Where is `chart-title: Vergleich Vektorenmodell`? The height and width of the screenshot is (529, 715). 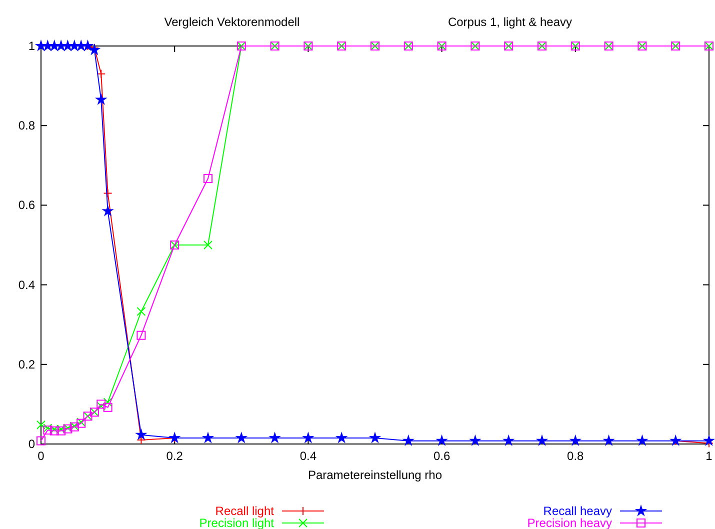
chart-title: Vergleich Vektorenmodell is located at coordinates (232, 22).